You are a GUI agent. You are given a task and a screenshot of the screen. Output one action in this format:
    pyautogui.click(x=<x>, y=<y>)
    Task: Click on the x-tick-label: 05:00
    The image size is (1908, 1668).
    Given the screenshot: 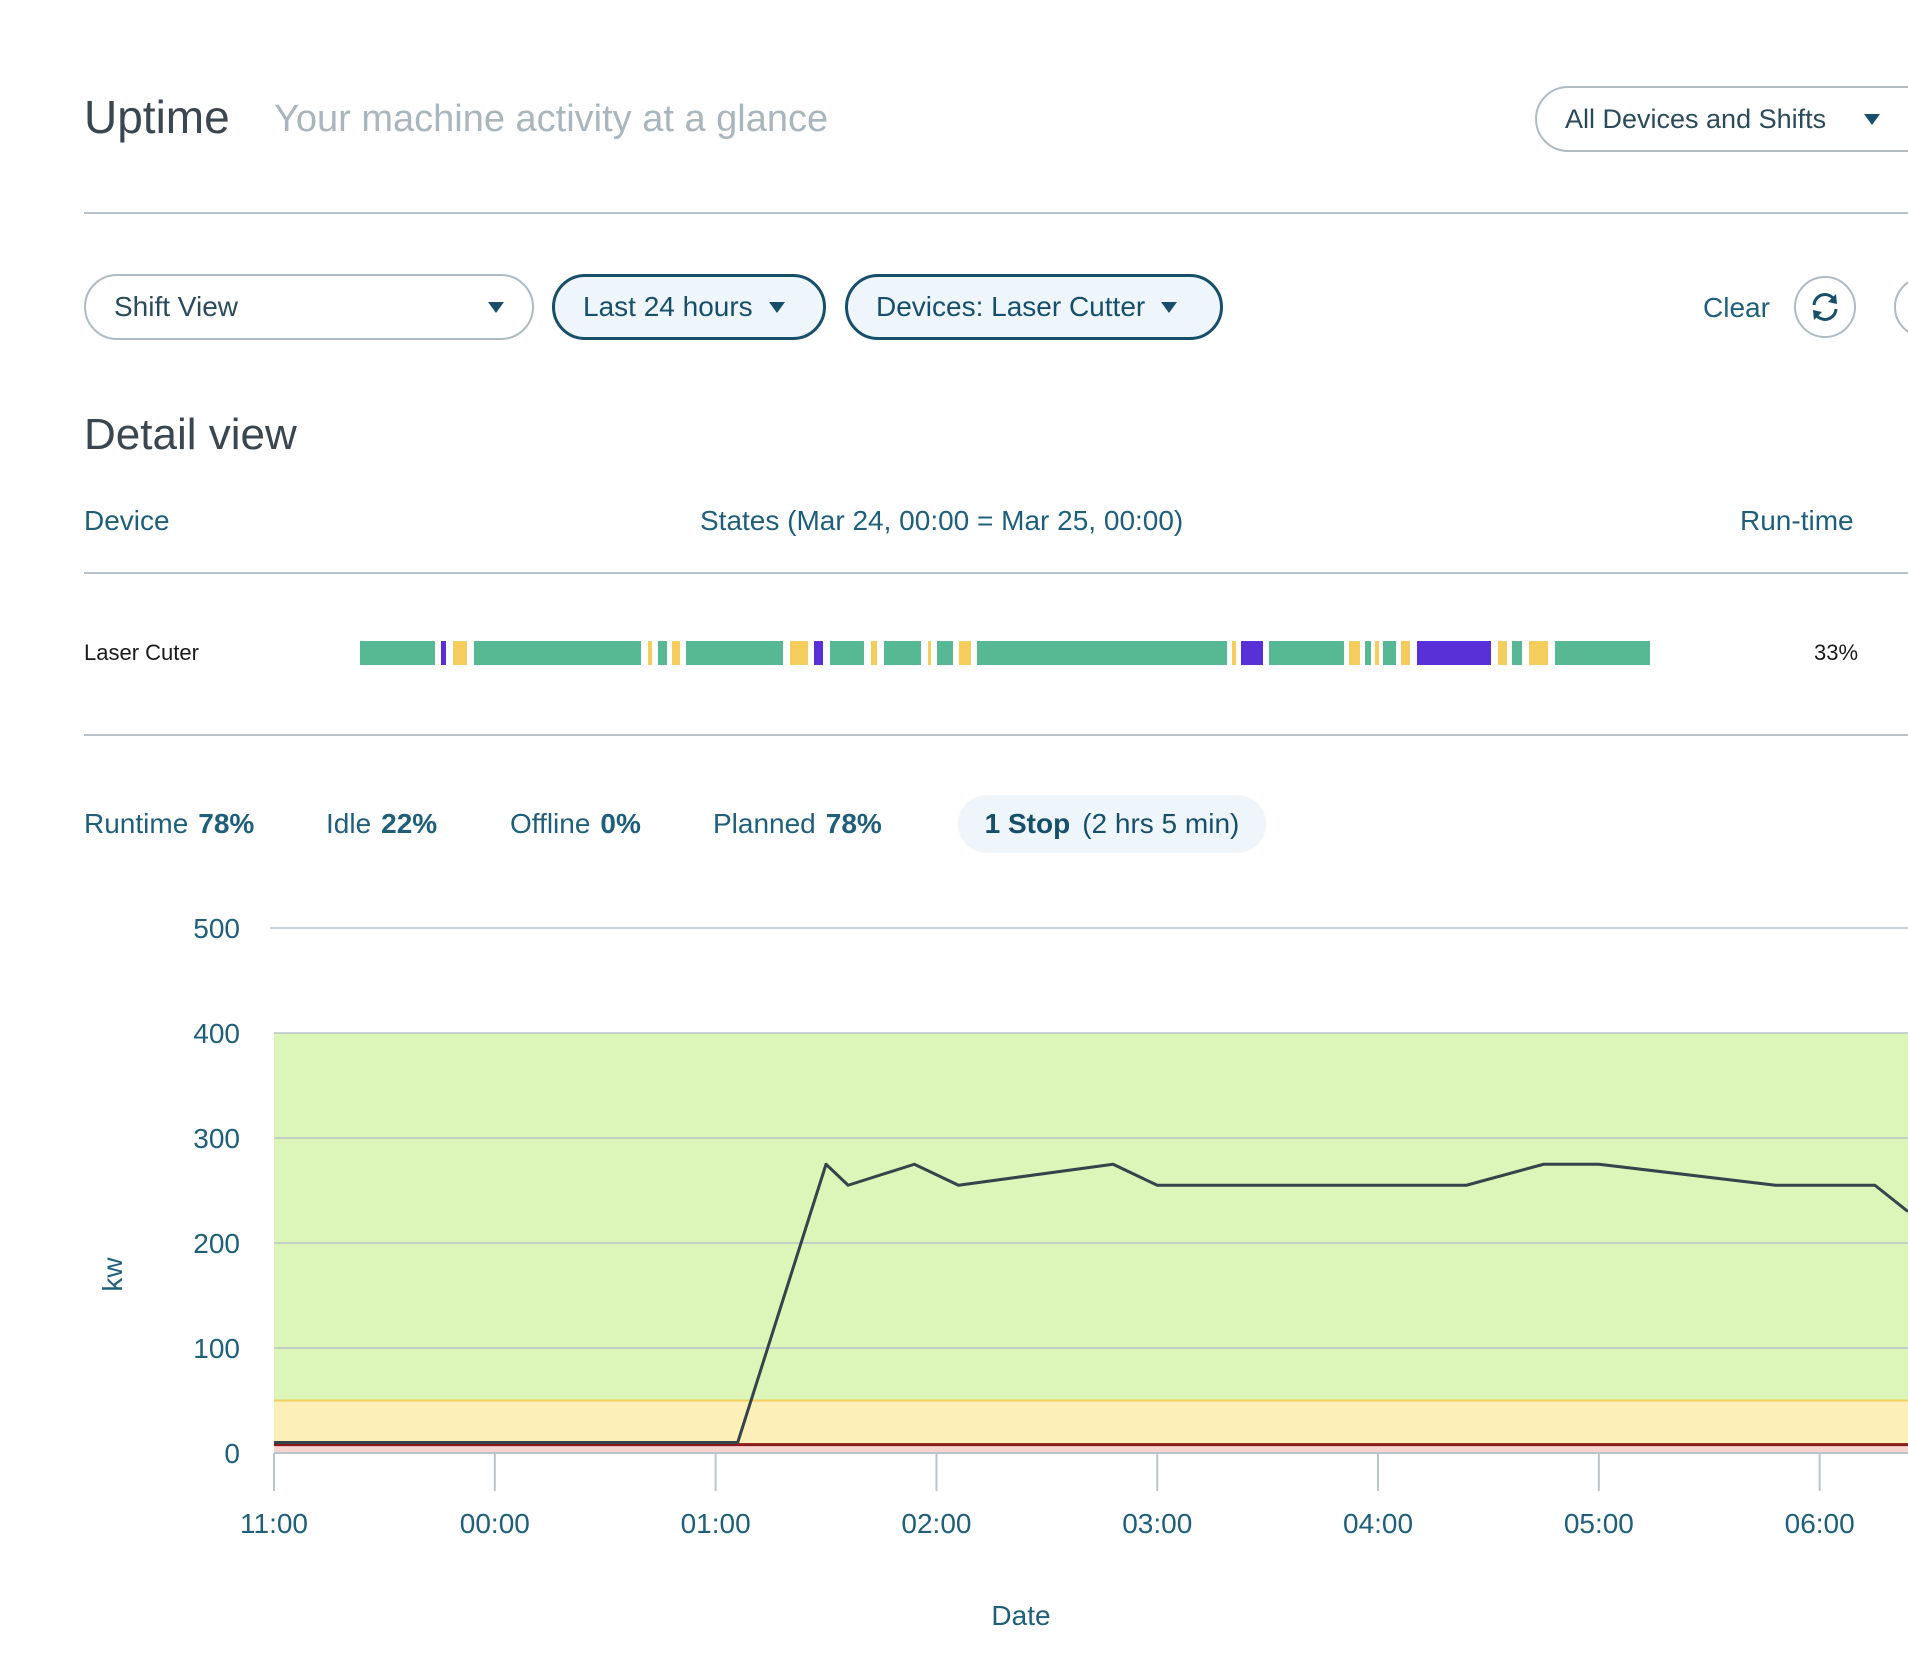 What is the action you would take?
    pyautogui.click(x=1599, y=1523)
    